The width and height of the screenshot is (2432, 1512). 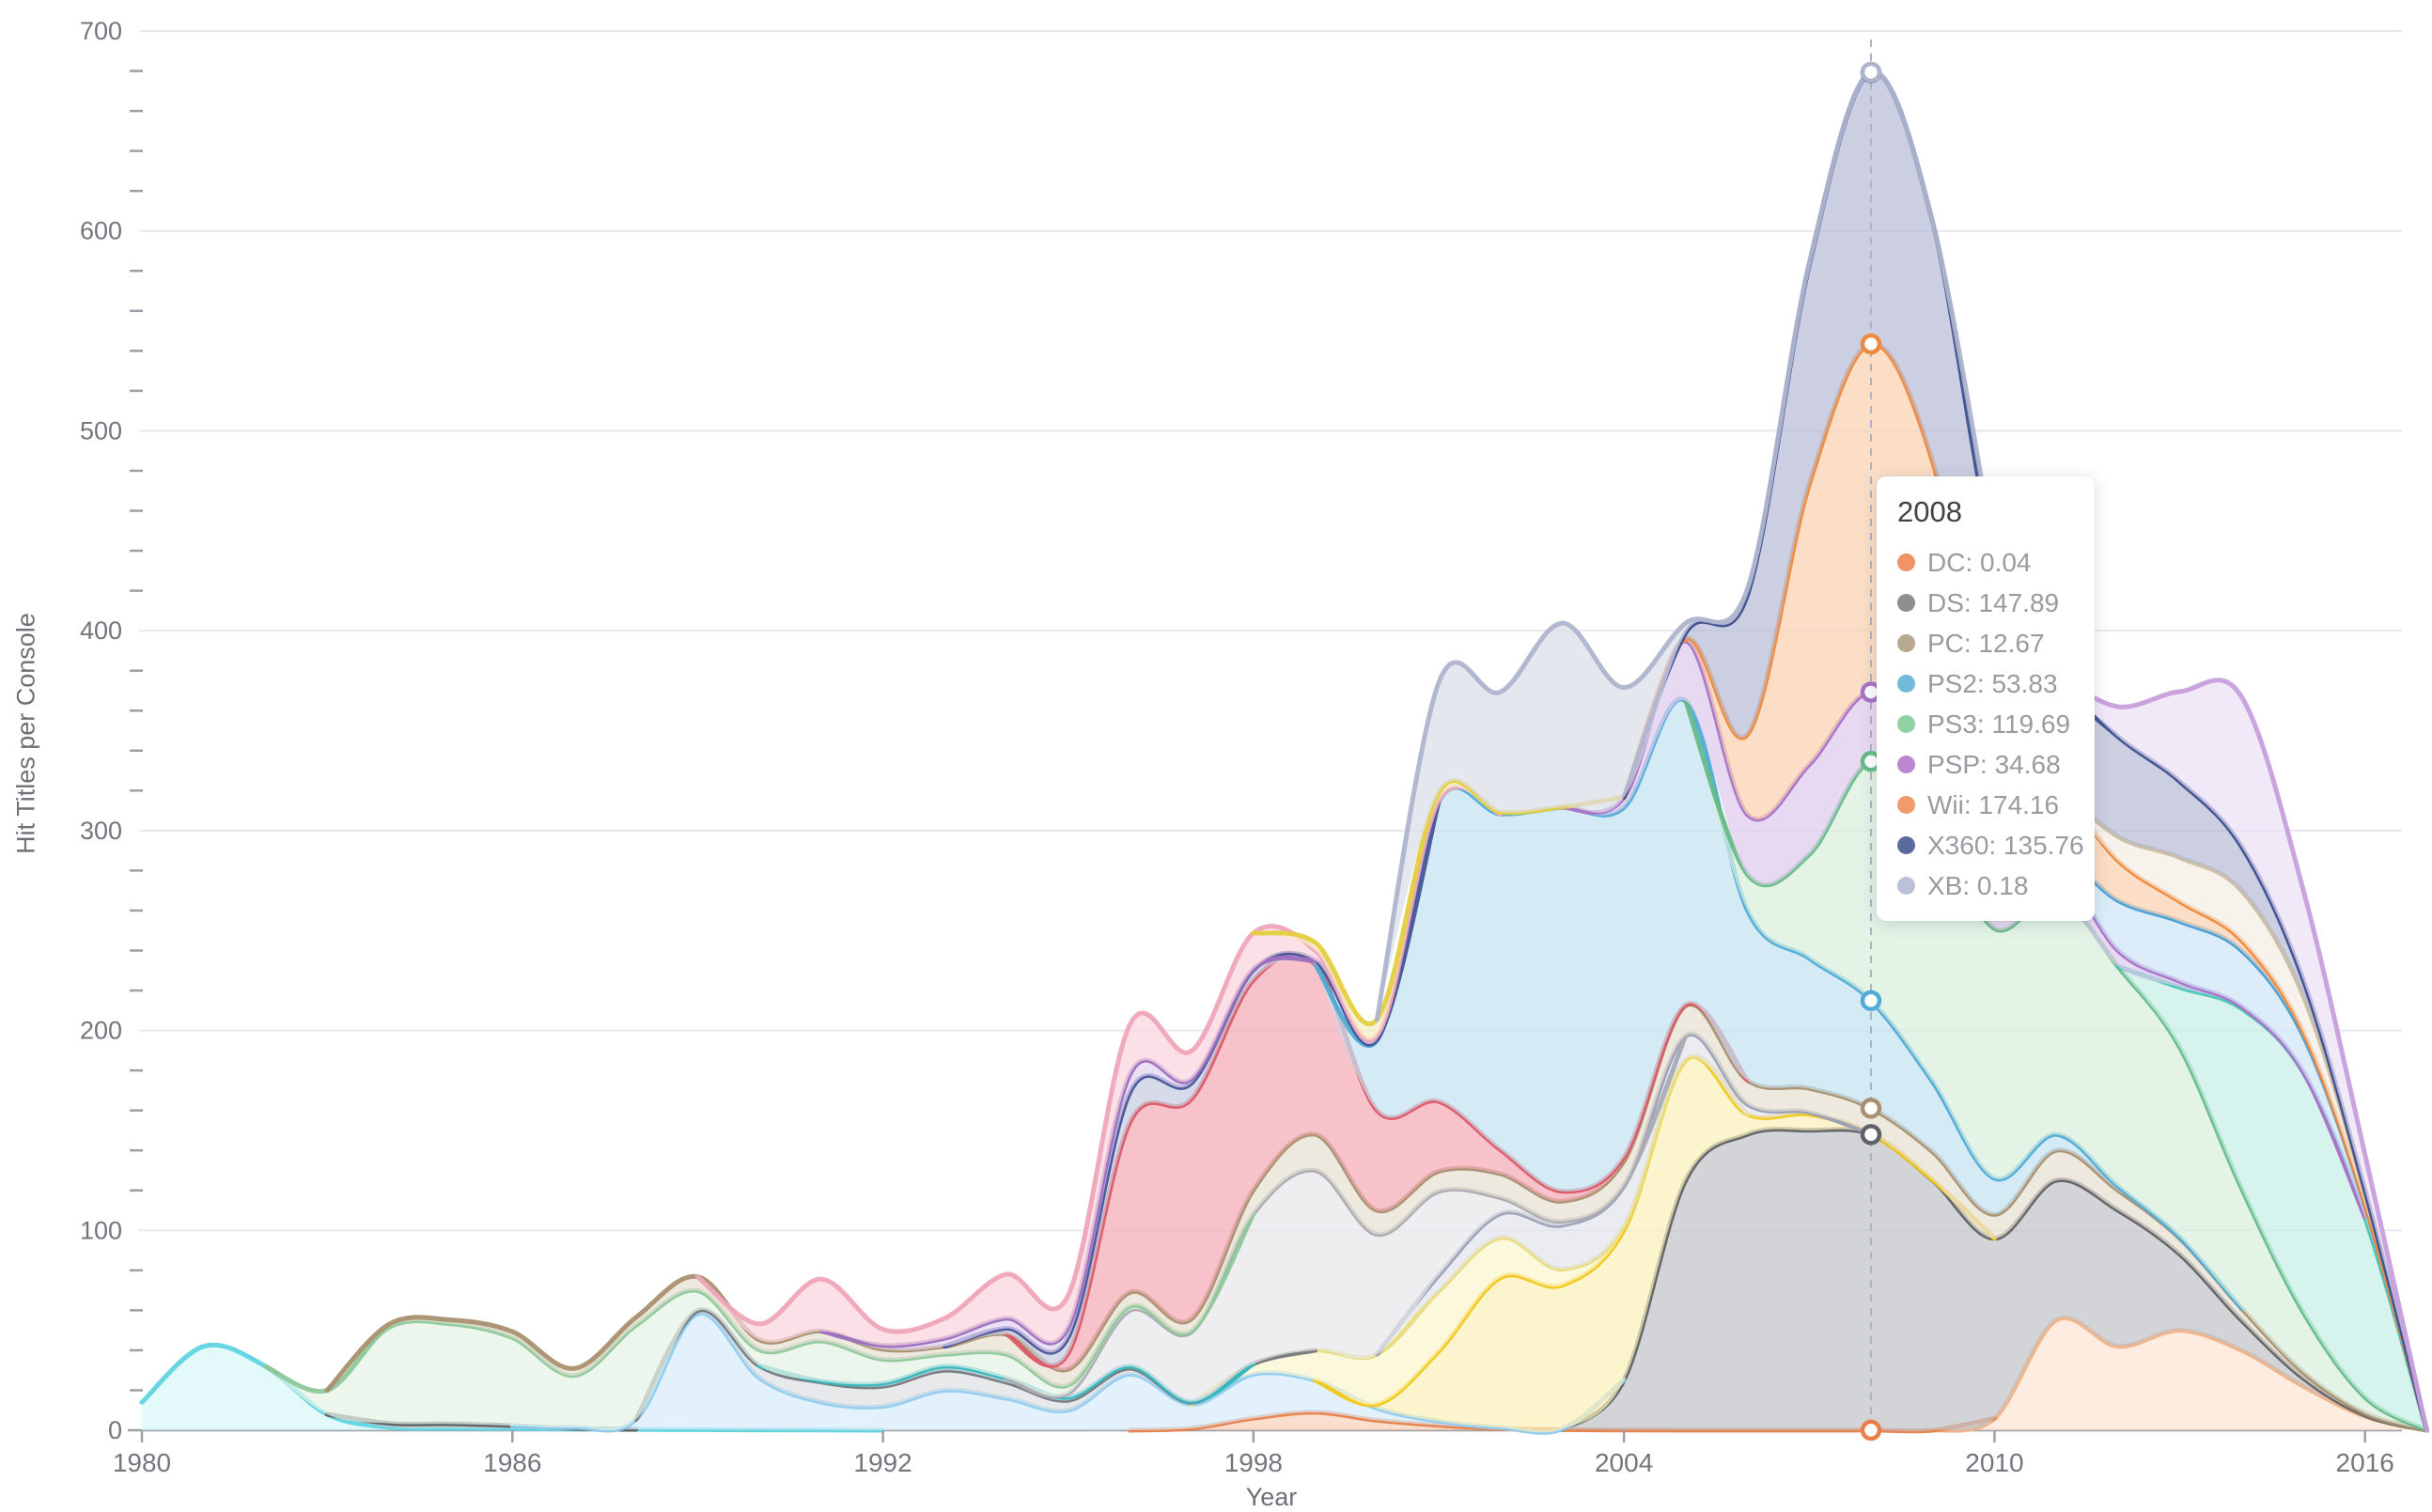 I want to click on tooltip-row-PSP: PSP: 34.68, so click(x=1985, y=764).